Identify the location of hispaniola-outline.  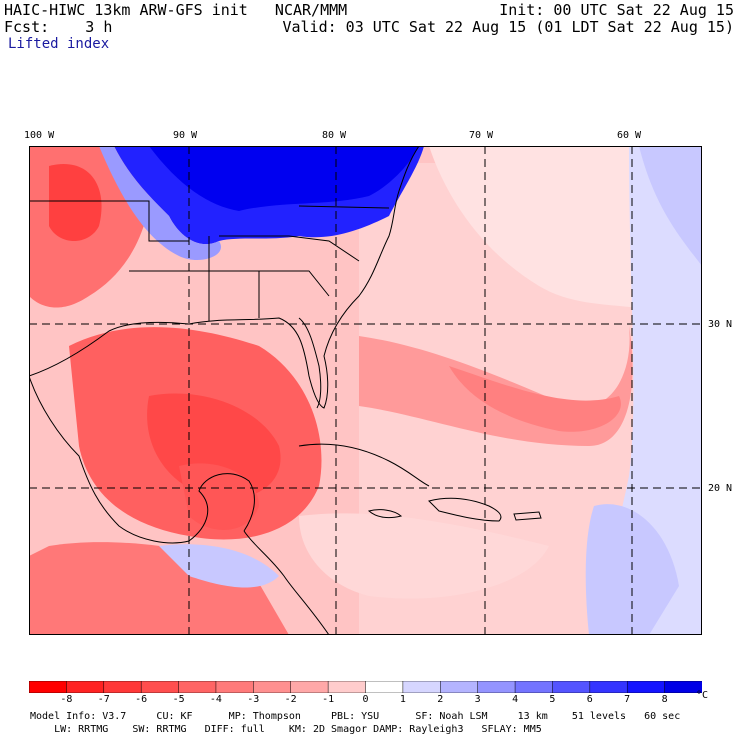
(465, 509).